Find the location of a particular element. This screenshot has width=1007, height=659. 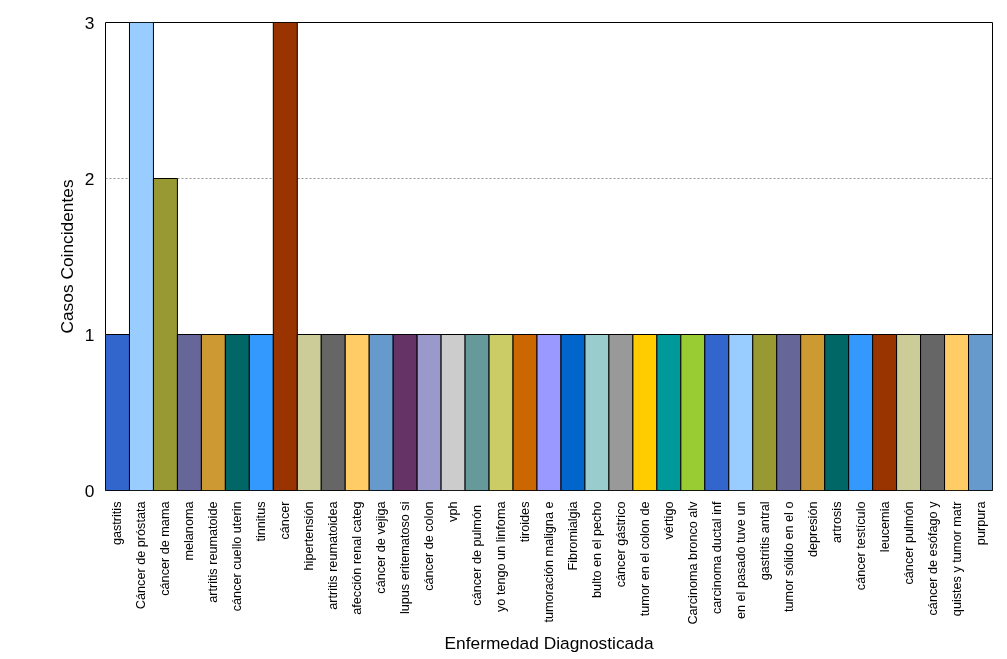

y-tick-label: 3 is located at coordinates (89, 22).